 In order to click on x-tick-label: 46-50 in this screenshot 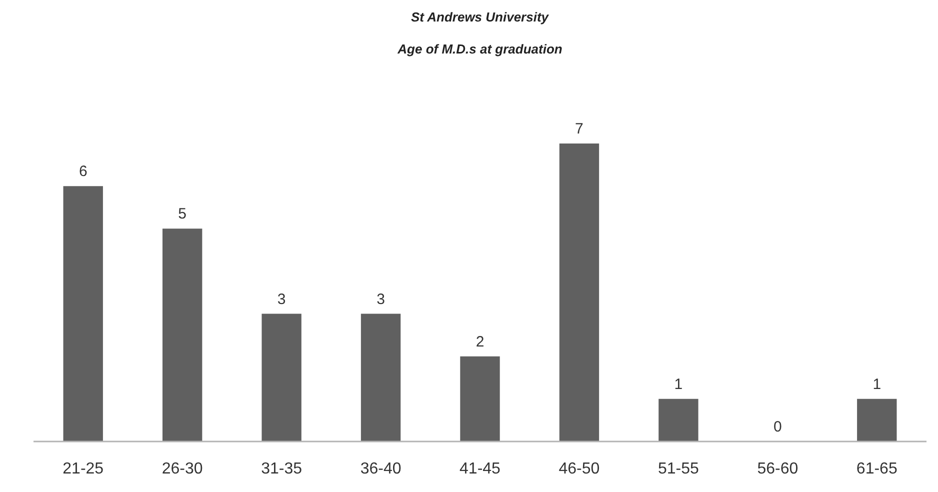, I will do `click(579, 469)`.